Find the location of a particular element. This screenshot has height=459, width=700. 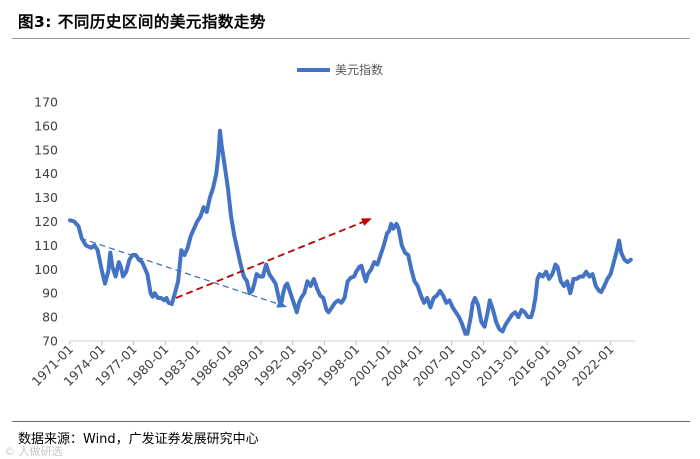

y-tick-label: 70 is located at coordinates (50, 341).